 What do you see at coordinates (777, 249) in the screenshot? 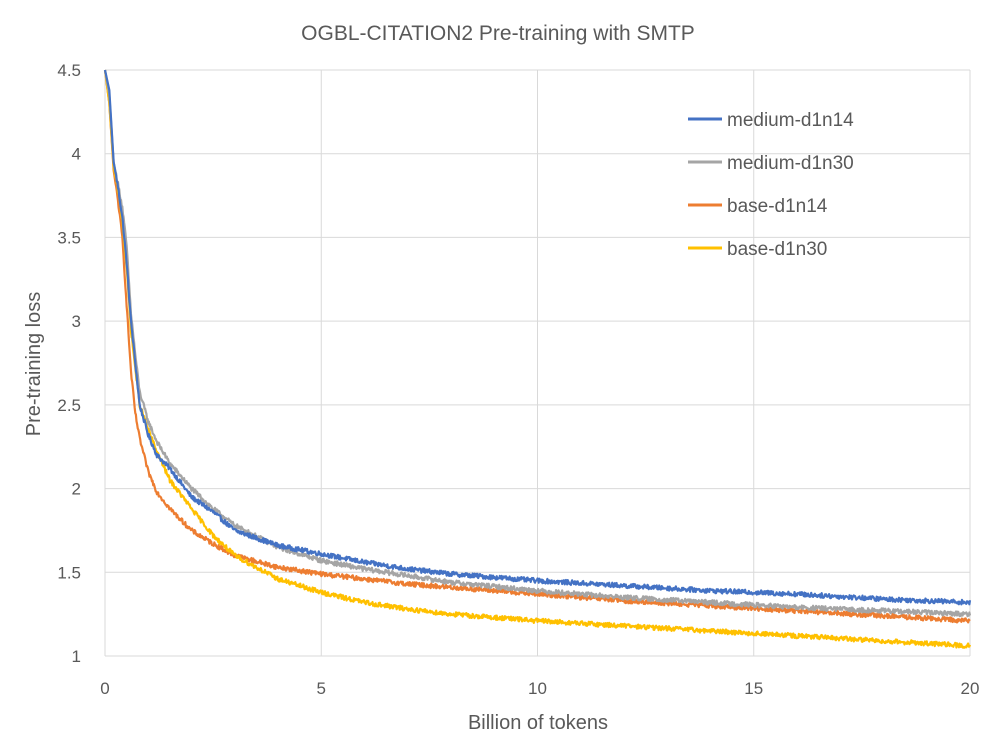
I see `legend-label-base-d1n30: base-d1n30` at bounding box center [777, 249].